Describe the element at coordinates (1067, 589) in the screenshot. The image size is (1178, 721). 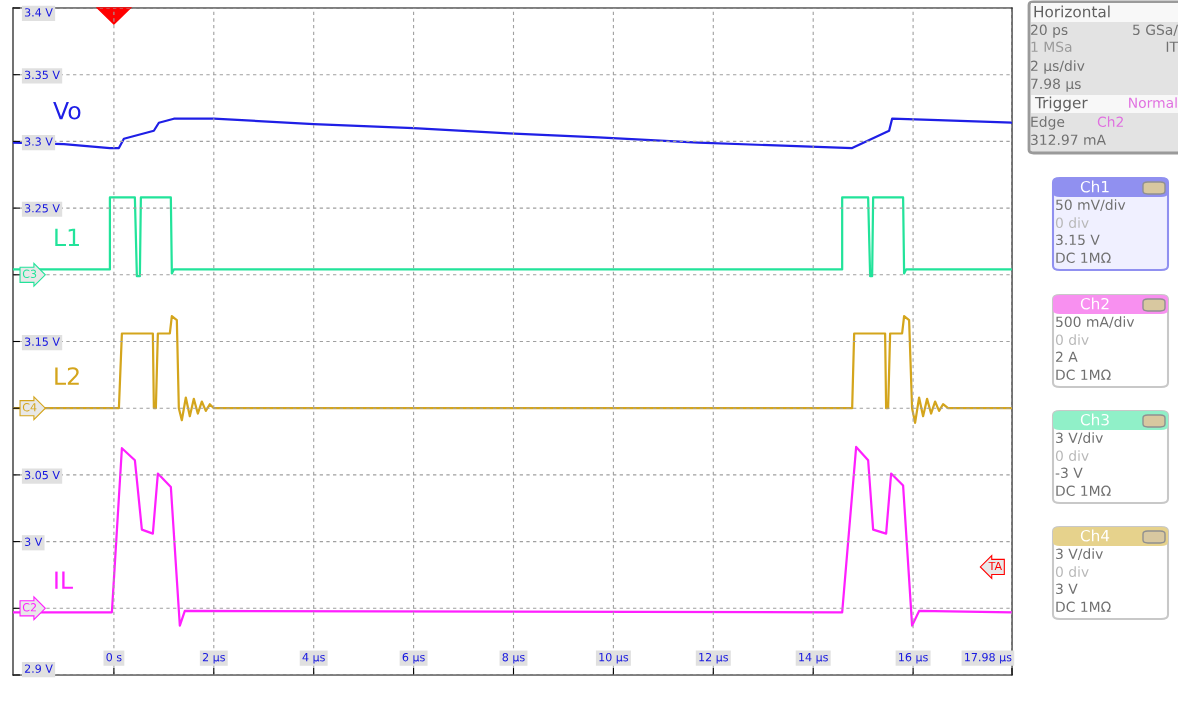
I see `text: 3 V` at that location.